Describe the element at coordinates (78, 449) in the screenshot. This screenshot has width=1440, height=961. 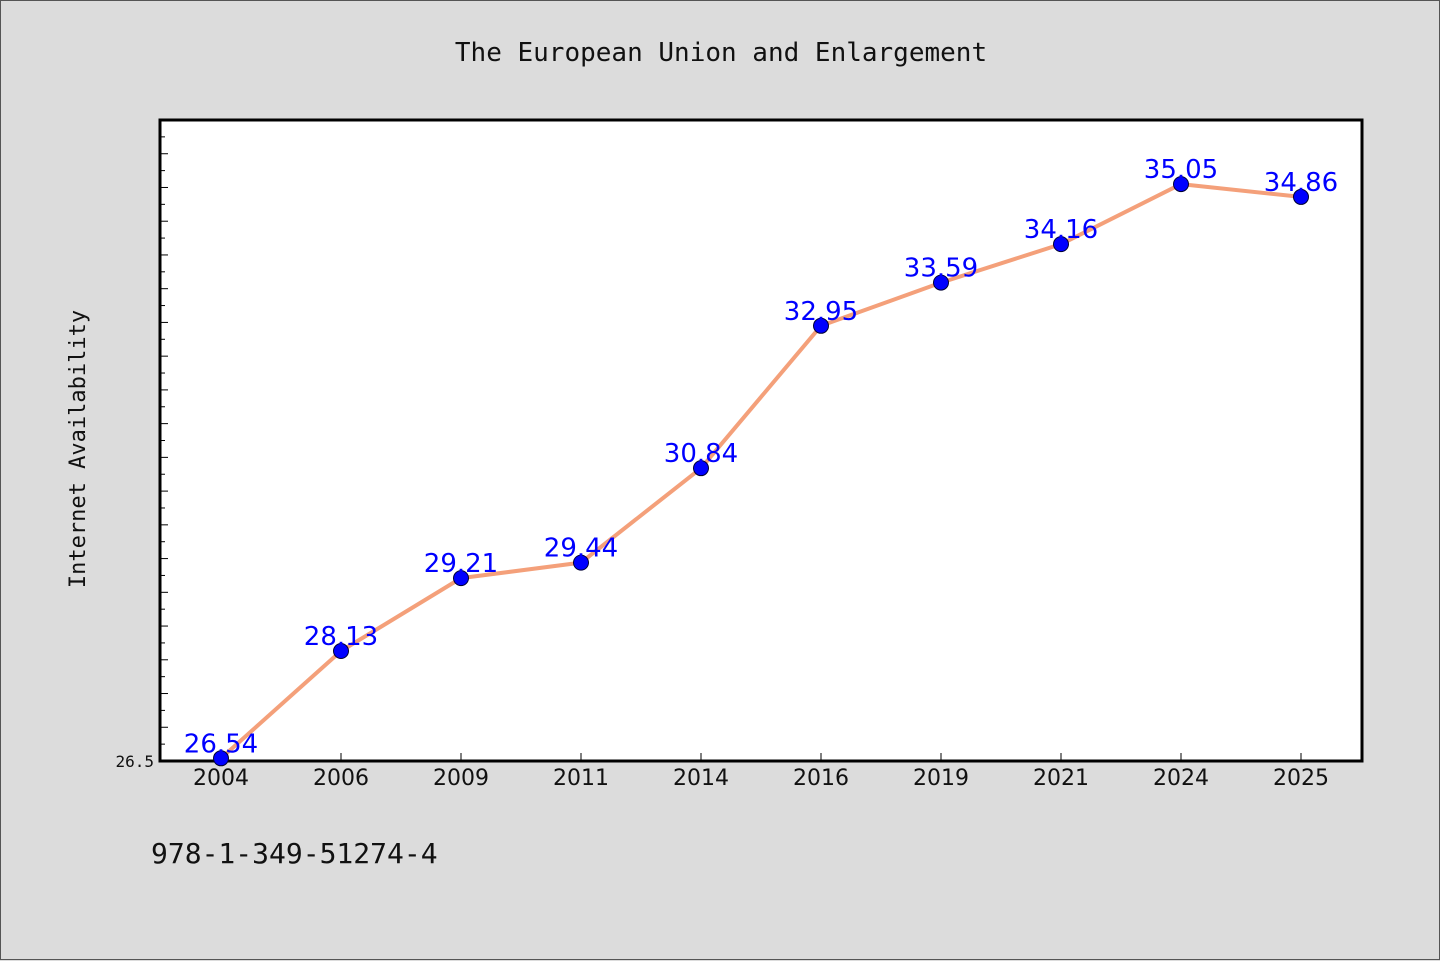
I see `y-axis-label: Internet Availability` at that location.